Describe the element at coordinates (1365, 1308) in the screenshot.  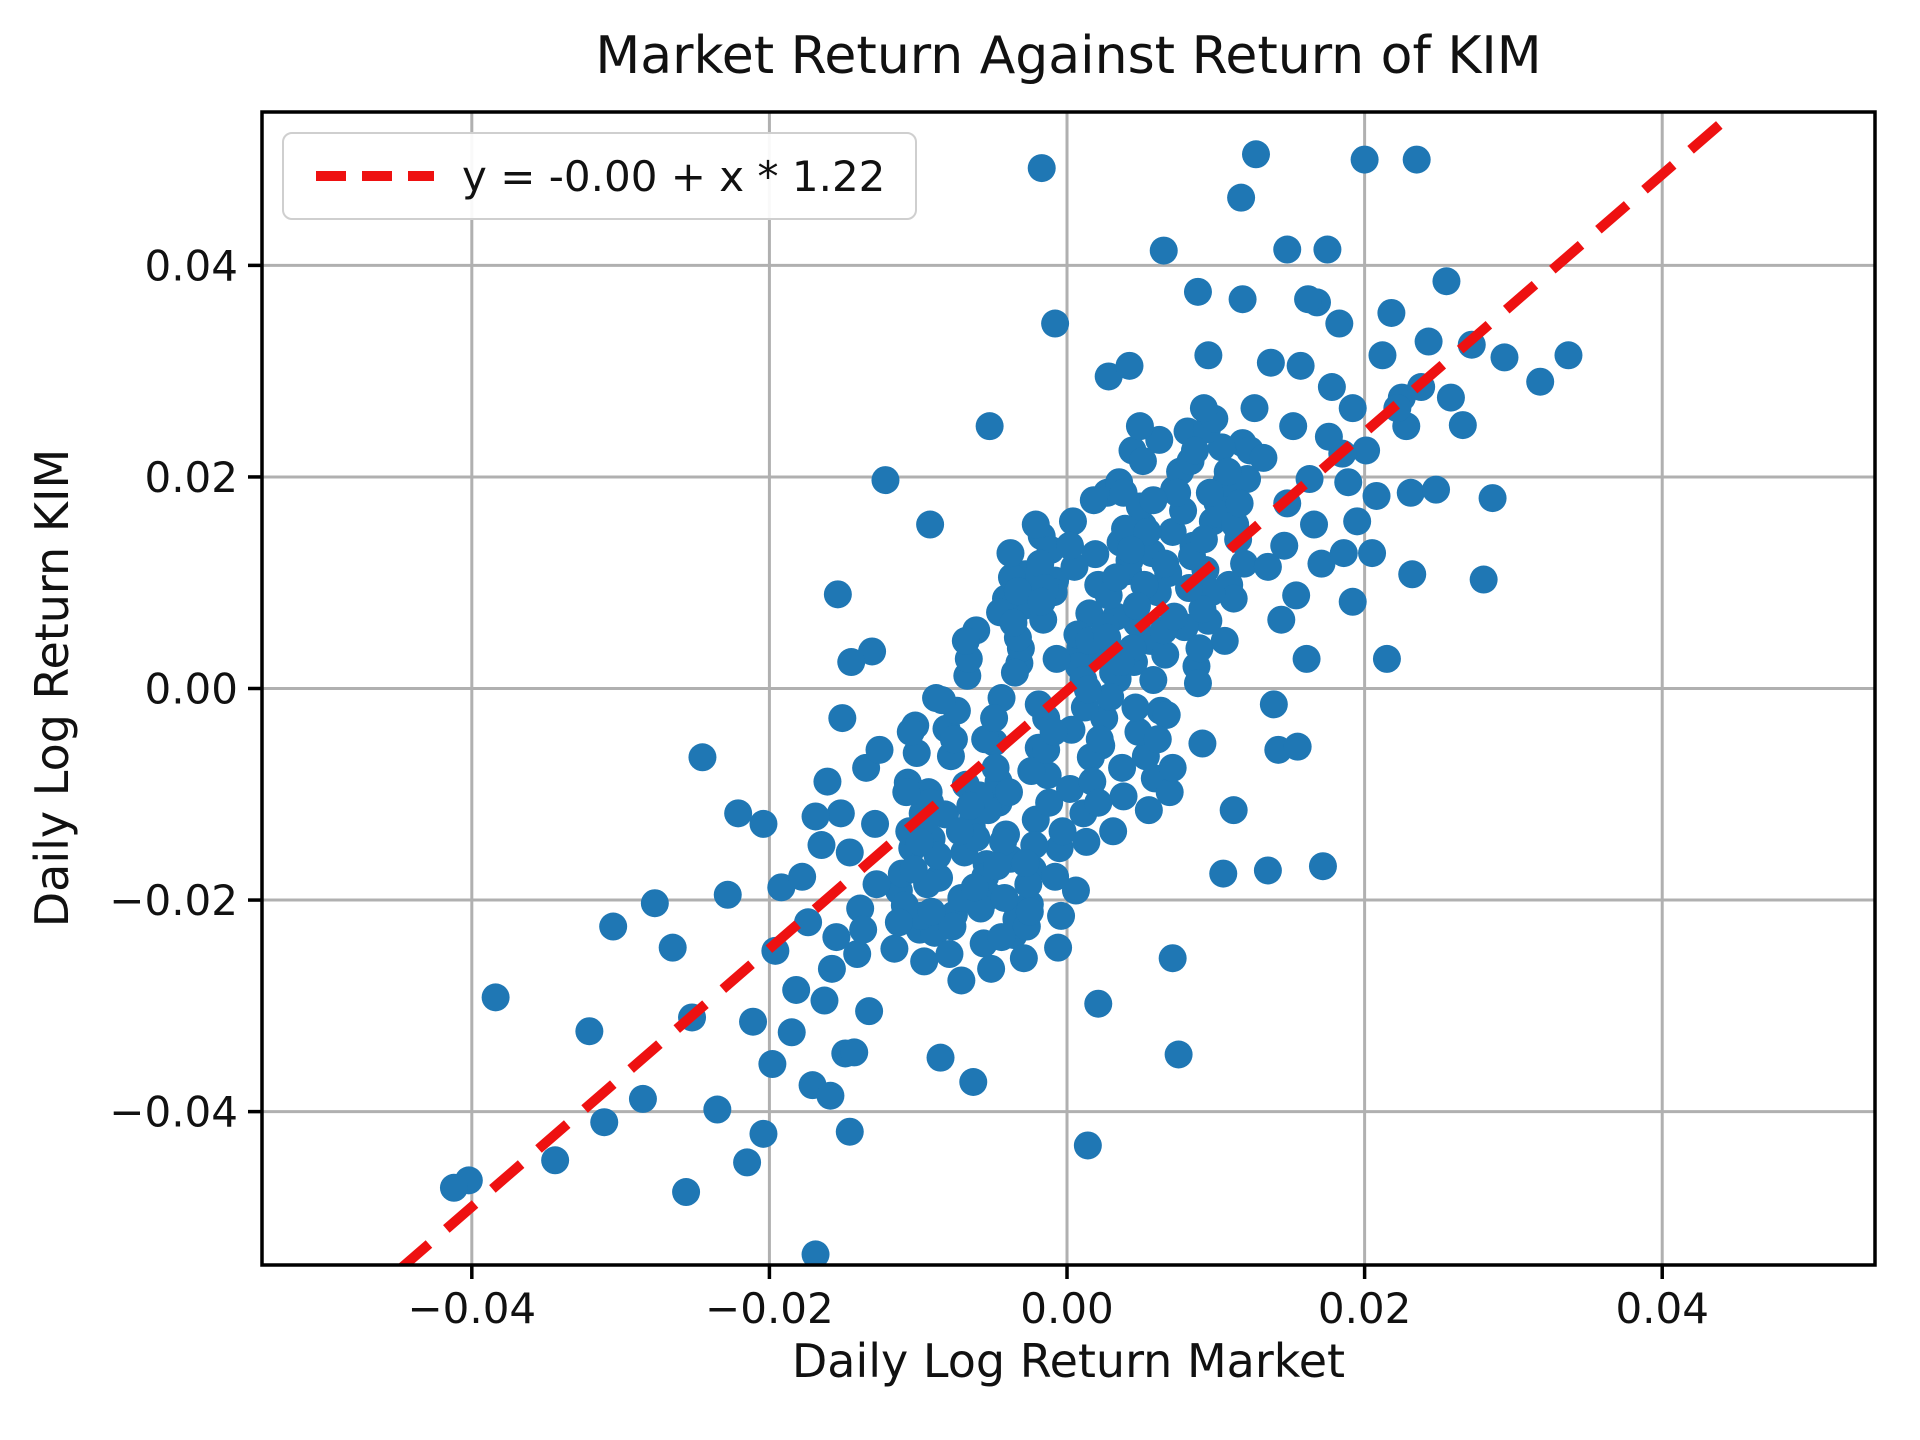
I see `x-tick-label: 0.02` at that location.